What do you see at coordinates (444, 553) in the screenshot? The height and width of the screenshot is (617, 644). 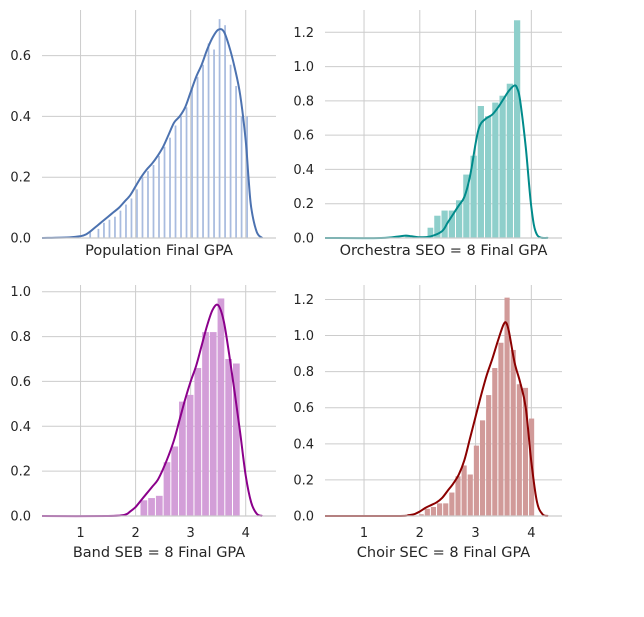 I see `x-axis-title: Choir SEC = 8 Final GPA` at bounding box center [444, 553].